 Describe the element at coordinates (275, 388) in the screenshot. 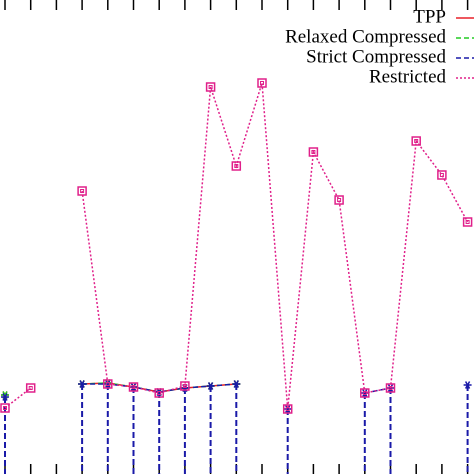

I see `series-line` at that location.